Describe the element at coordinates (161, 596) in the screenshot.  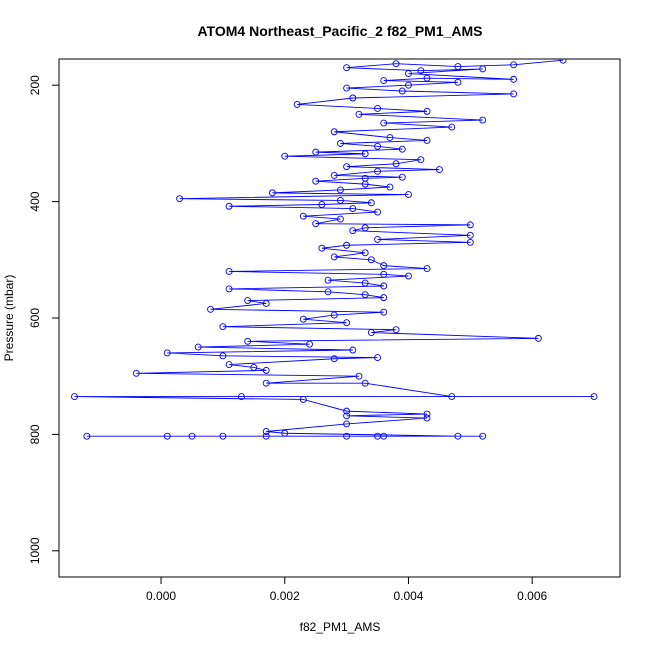
I see `x-tick-label: 0.000` at that location.